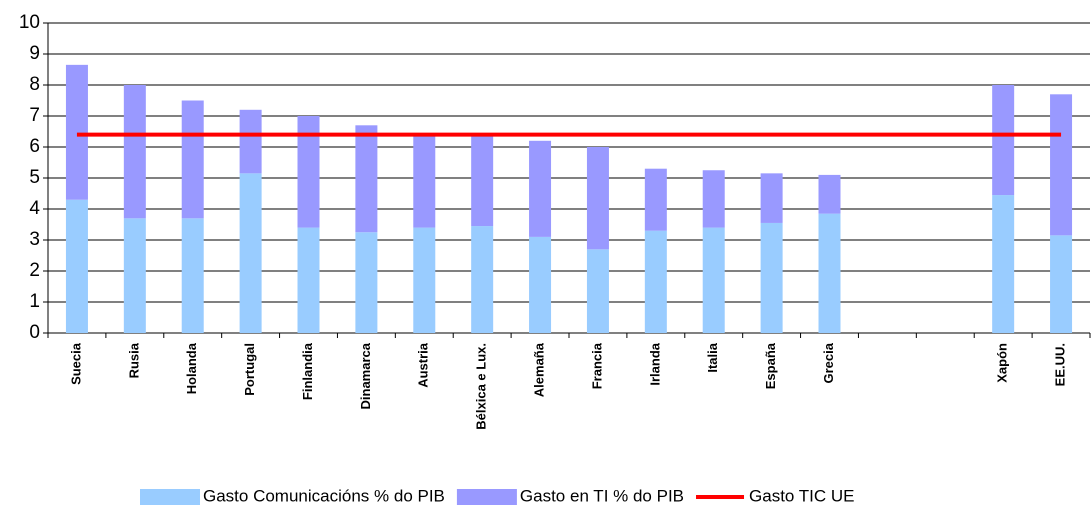 The image size is (1091, 511). What do you see at coordinates (34, 84) in the screenshot?
I see `y-tick-label: 8` at bounding box center [34, 84].